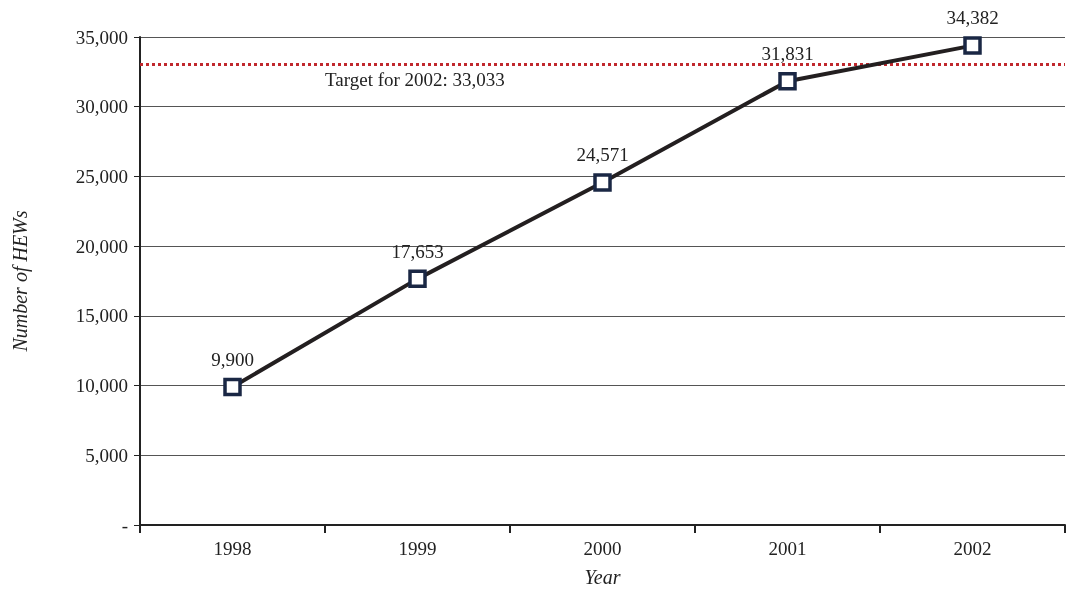 The width and height of the screenshot is (1073, 592). Describe the element at coordinates (232, 359) in the screenshot. I see `data-label: 9,900` at that location.